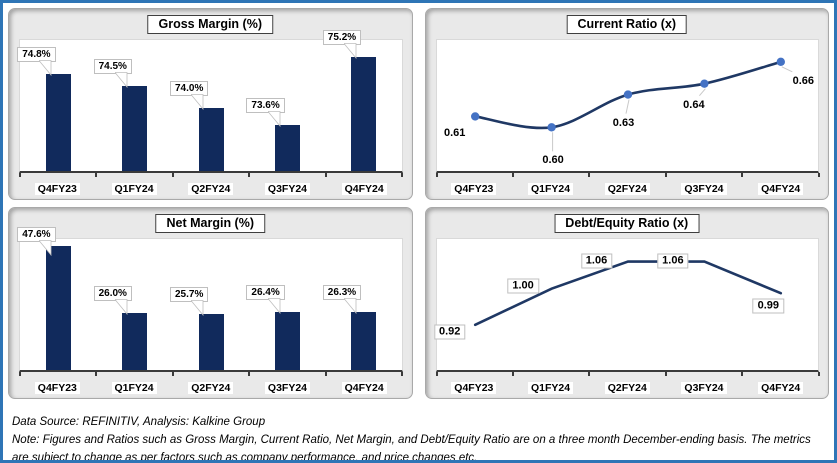 Image resolution: width=837 pixels, height=463 pixels. Describe the element at coordinates (694, 104) in the screenshot. I see `data-label: 0.64` at that location.